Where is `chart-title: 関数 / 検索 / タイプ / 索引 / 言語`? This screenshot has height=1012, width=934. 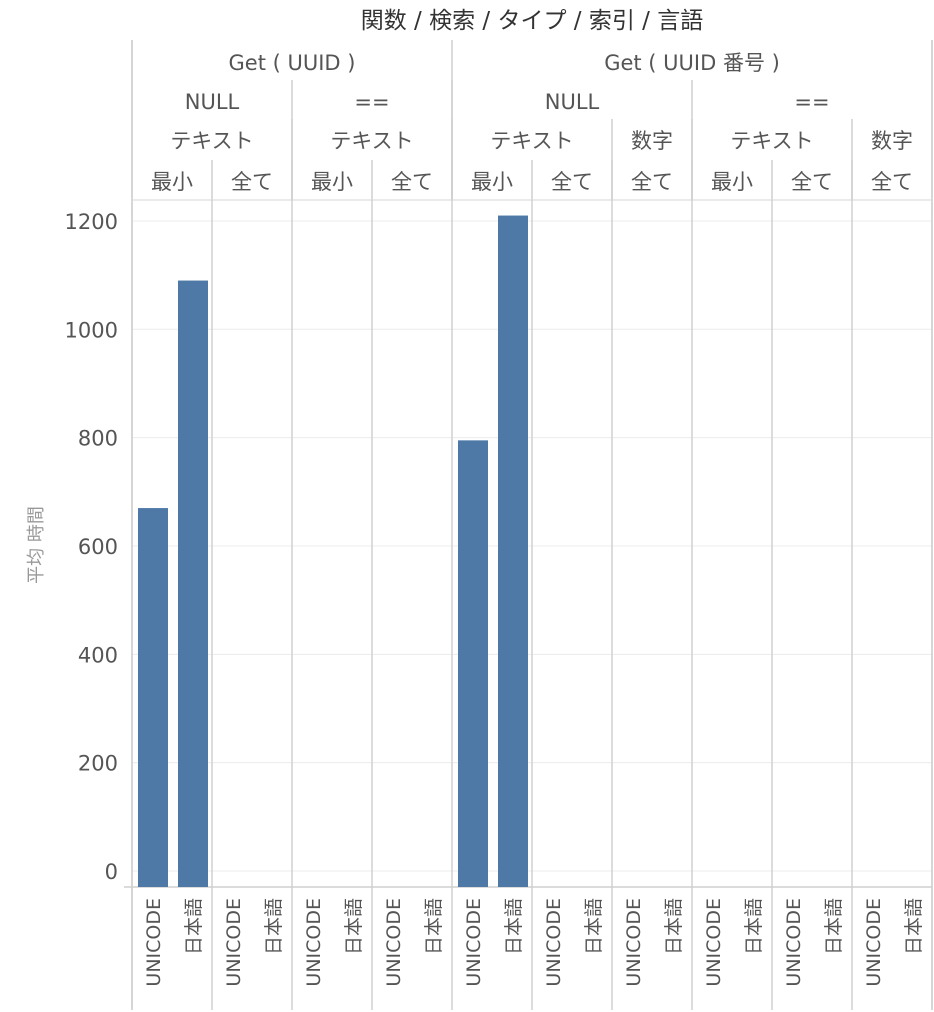
chart-title: 関数 / 検索 / タイプ / 索引 / 言語 is located at coordinates (532, 21).